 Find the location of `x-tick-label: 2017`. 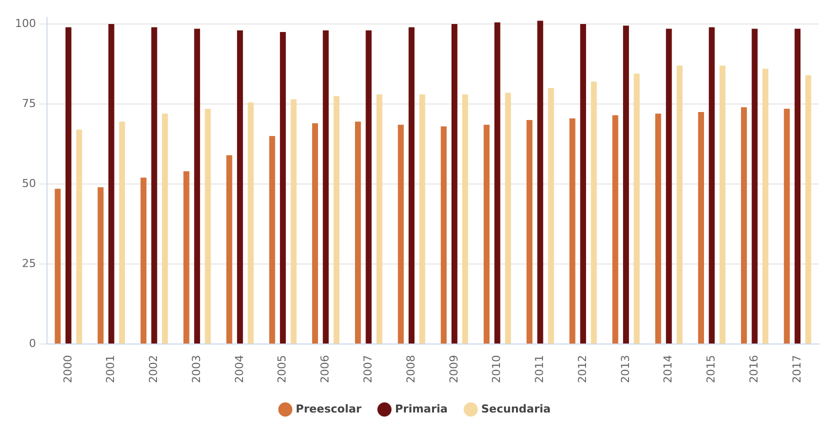

x-tick-label: 2017 is located at coordinates (797, 369).